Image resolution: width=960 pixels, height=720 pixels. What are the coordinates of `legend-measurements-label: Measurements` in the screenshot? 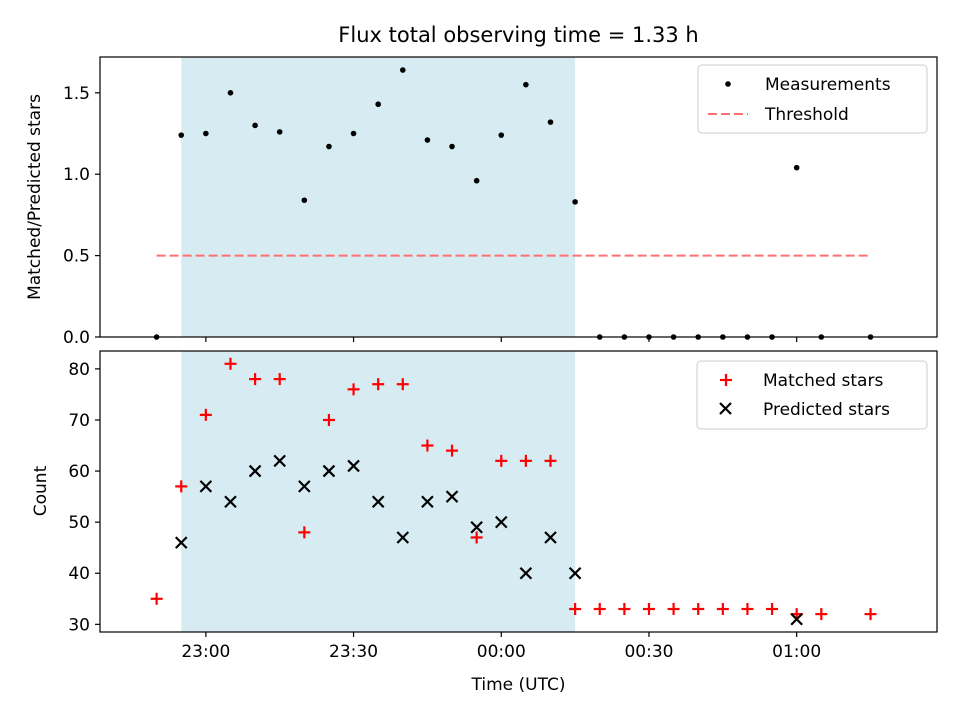 It's located at (828, 85).